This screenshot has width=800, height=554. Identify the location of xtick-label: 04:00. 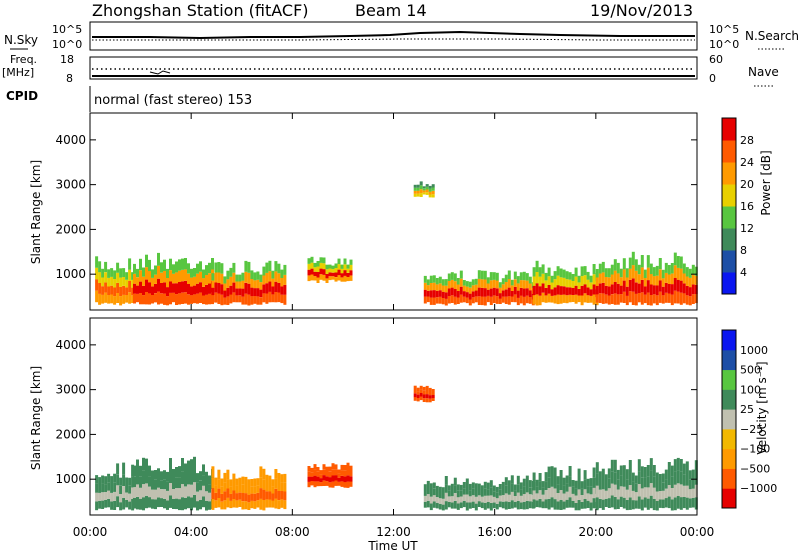
(191, 532).